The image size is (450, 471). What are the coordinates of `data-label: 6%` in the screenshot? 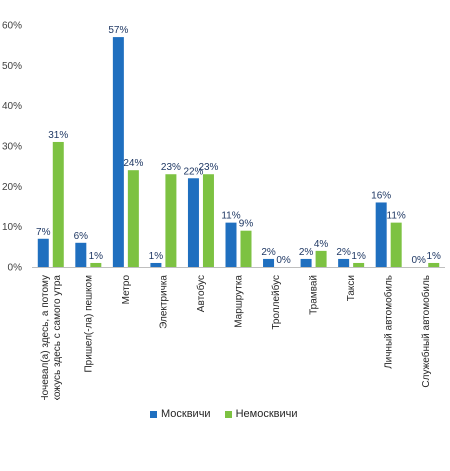 It's located at (81, 236).